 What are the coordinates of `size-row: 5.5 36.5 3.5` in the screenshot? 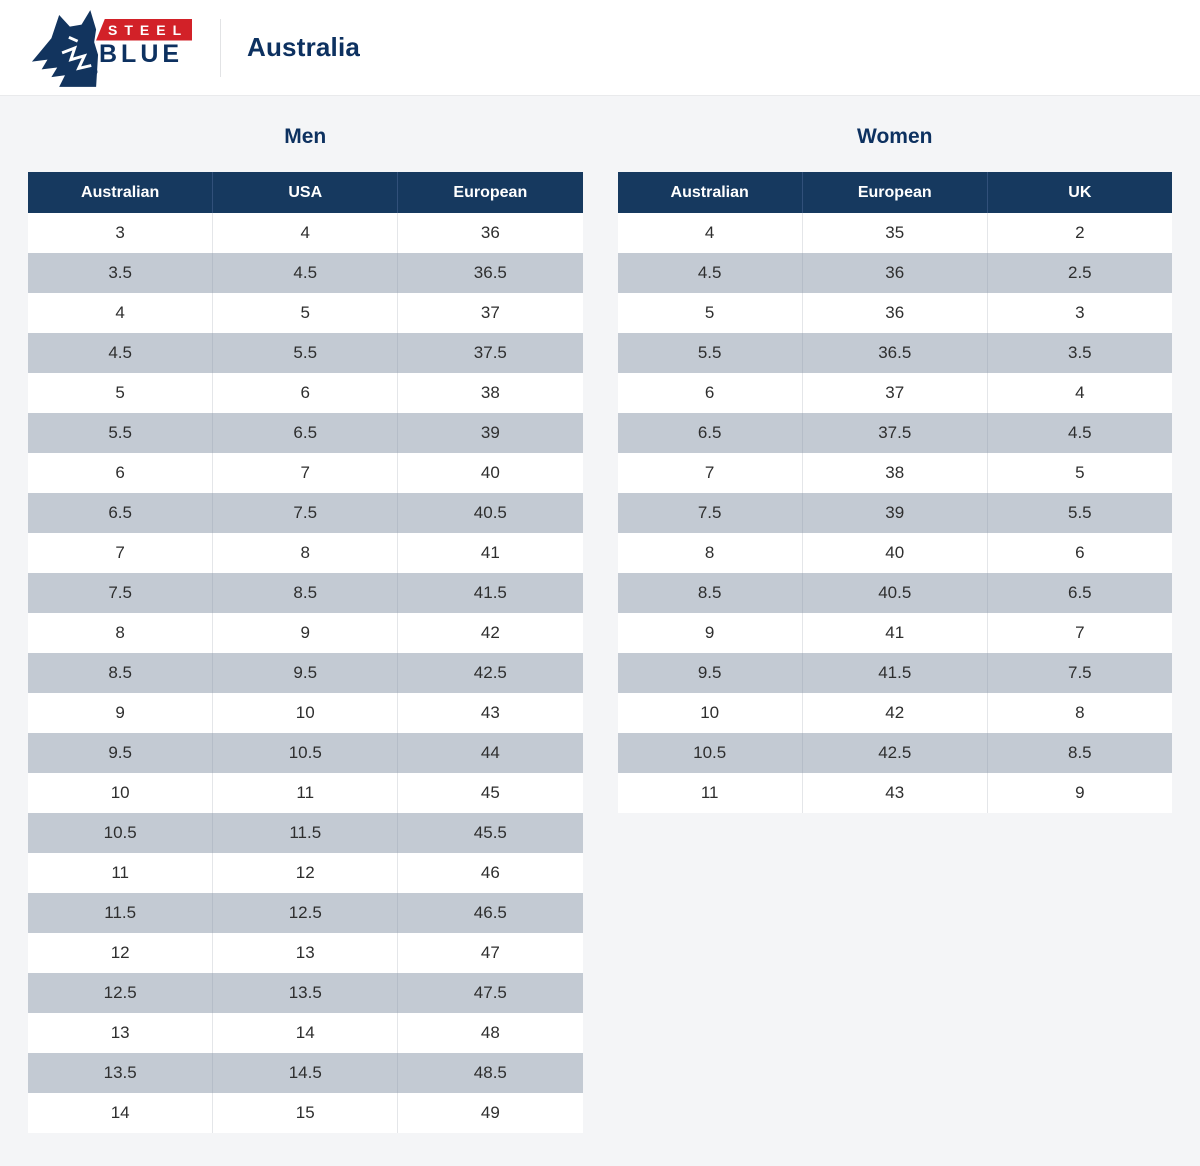 It's located at (894, 353).